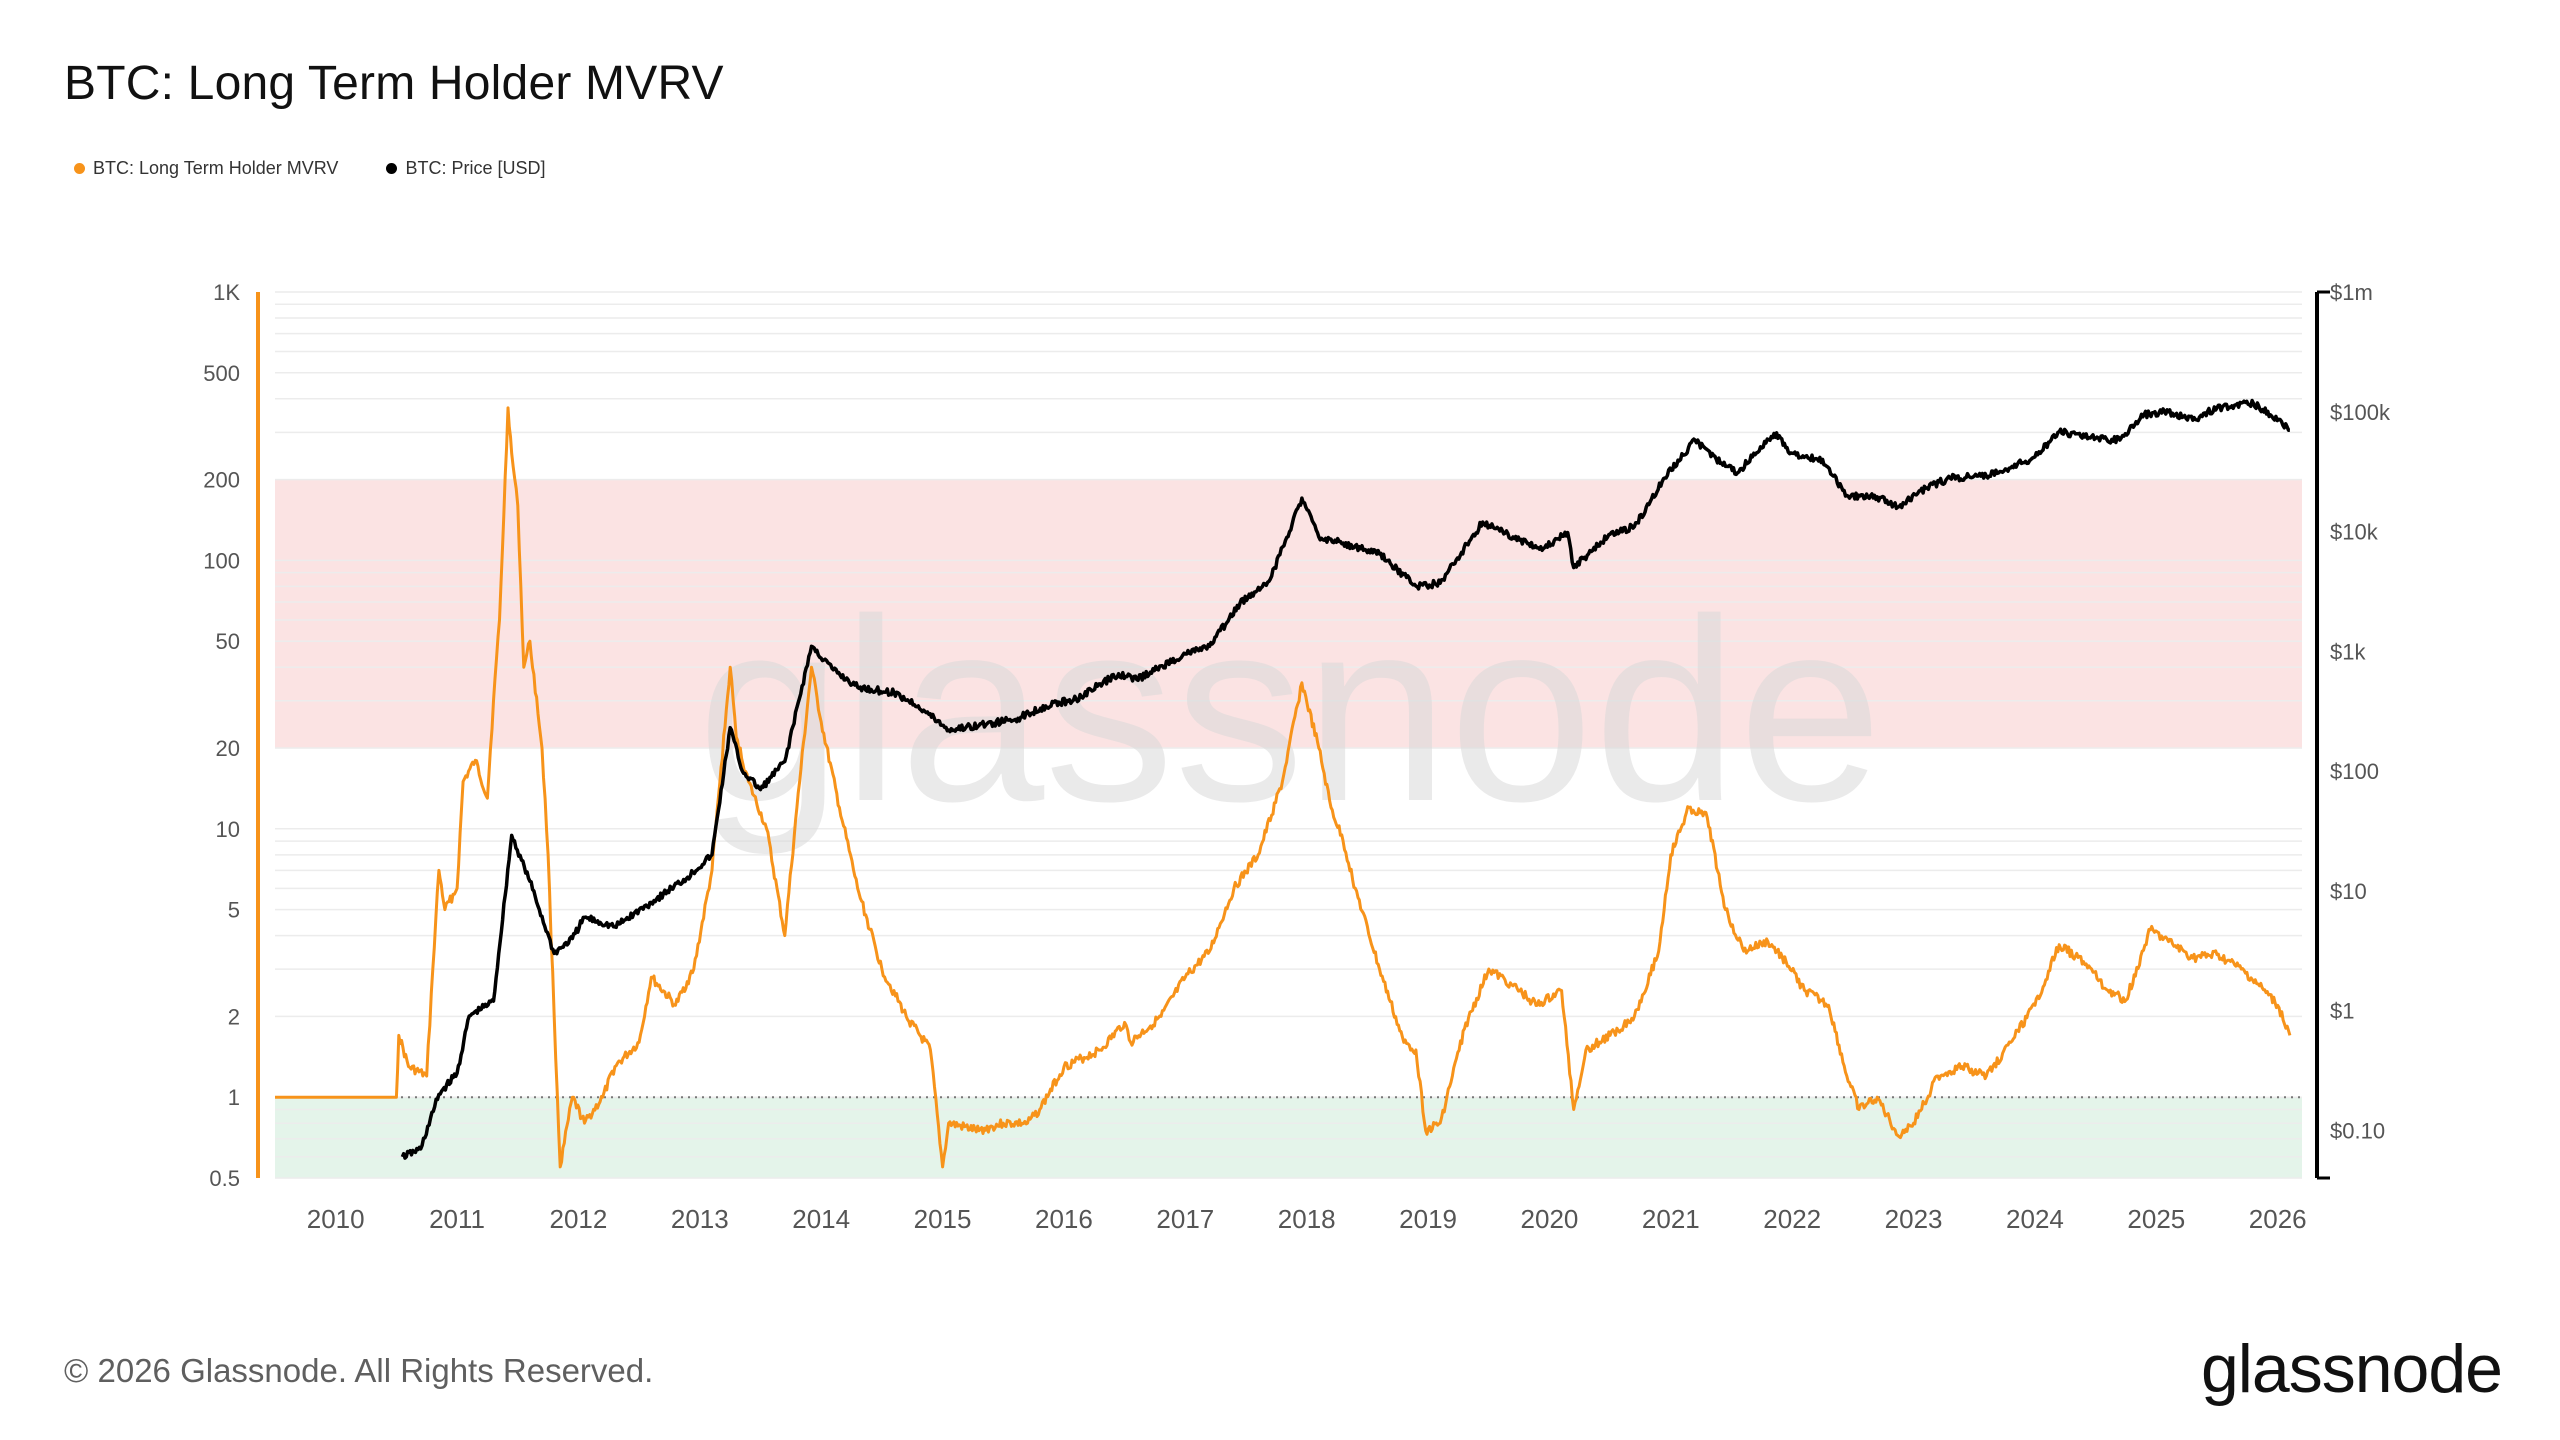  I want to click on x-tick-label: 2014, so click(821, 1219).